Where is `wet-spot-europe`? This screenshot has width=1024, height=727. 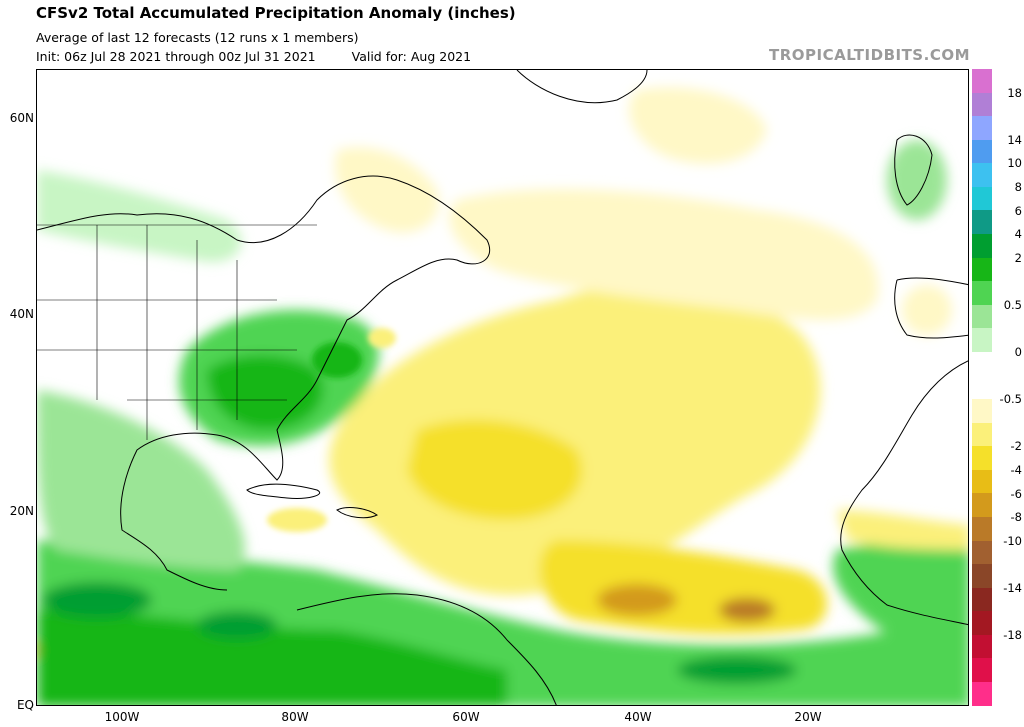 wet-spot-europe is located at coordinates (917, 180).